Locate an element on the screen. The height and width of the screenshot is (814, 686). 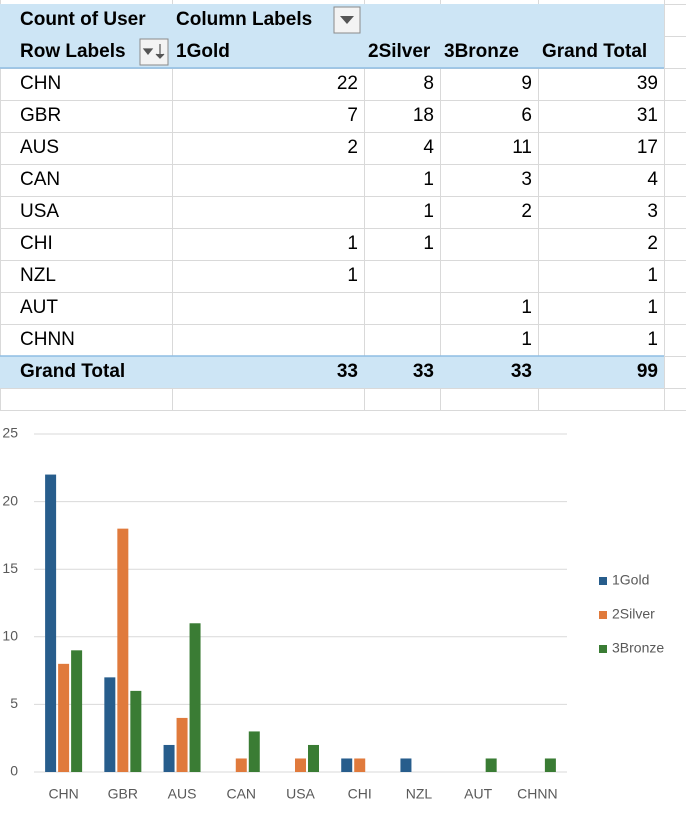
legend-label: 2Silver is located at coordinates (633, 614).